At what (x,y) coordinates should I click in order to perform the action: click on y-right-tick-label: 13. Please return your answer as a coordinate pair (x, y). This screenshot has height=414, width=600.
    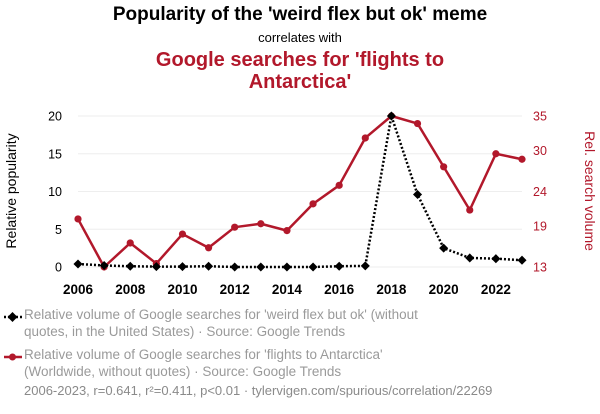
    Looking at the image, I should click on (540, 268).